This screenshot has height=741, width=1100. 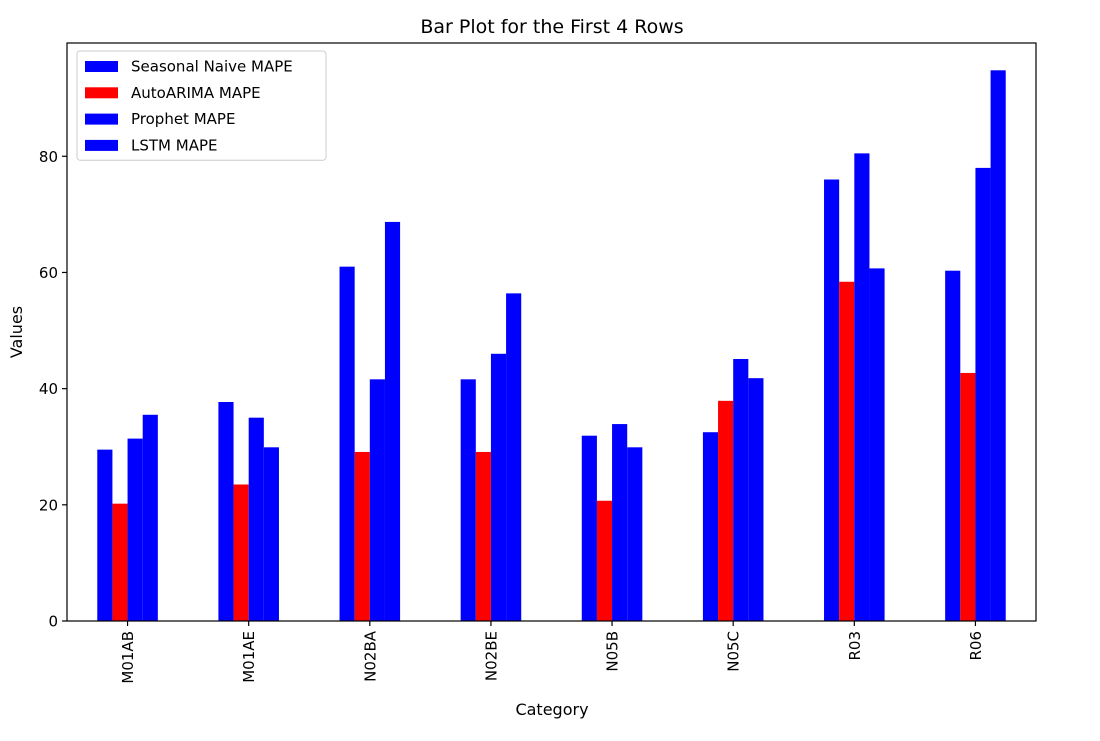 What do you see at coordinates (976, 646) in the screenshot?
I see `x-tick-label: R06` at bounding box center [976, 646].